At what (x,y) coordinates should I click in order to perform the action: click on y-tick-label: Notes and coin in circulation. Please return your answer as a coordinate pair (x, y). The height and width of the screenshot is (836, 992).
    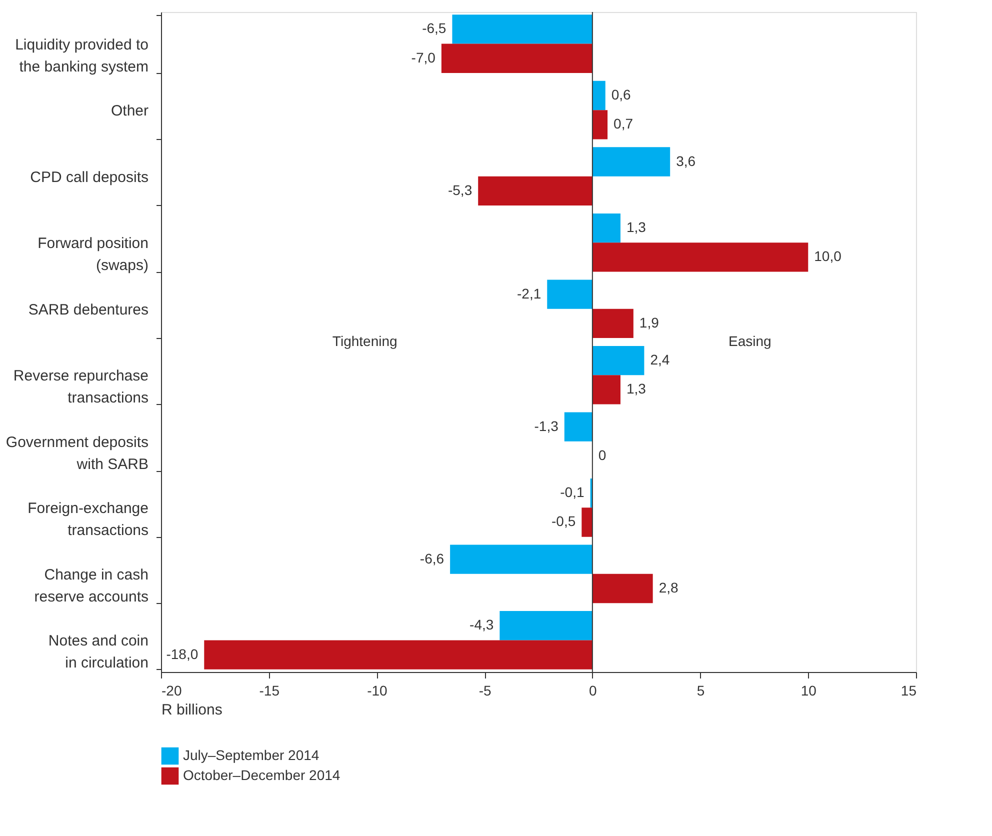
    Looking at the image, I should click on (98, 652).